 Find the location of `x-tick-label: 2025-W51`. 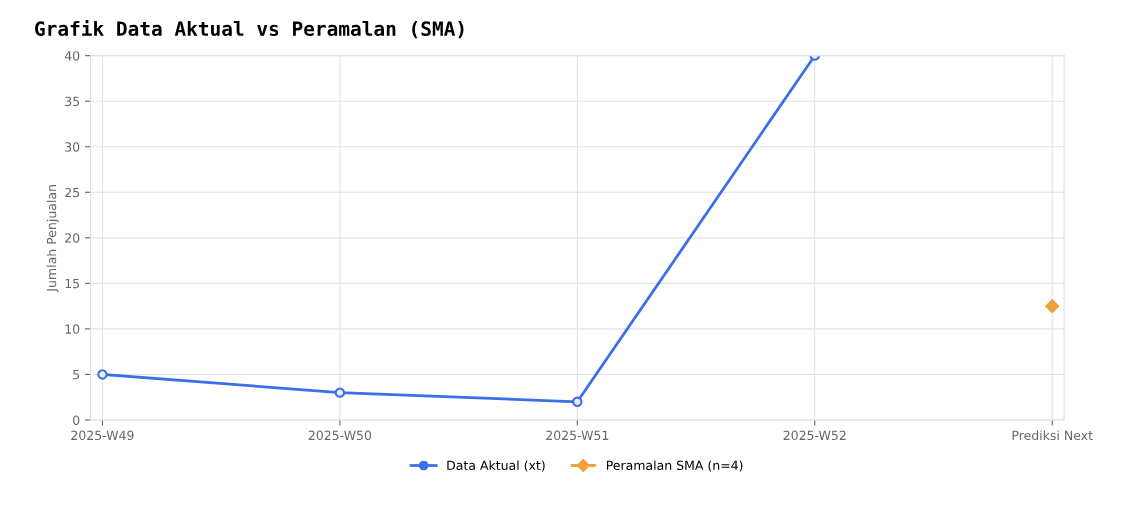

x-tick-label: 2025-W51 is located at coordinates (577, 435).